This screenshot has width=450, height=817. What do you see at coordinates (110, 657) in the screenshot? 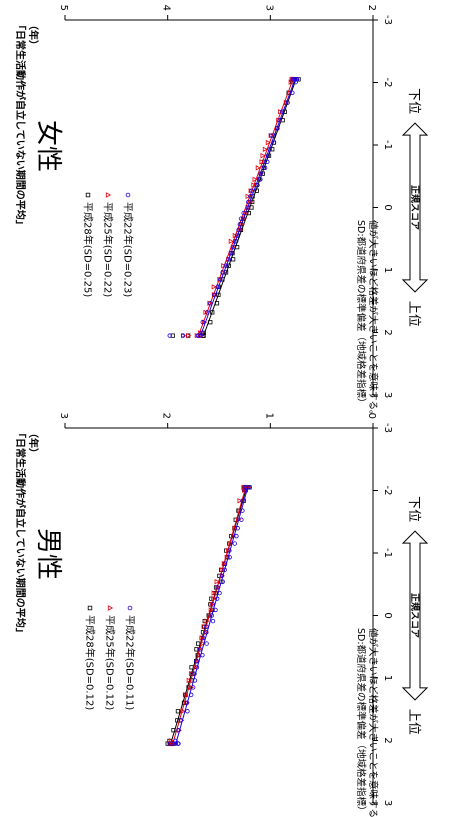
I see `legend-entry: 平成25年(SD=0.12)` at bounding box center [110, 657].